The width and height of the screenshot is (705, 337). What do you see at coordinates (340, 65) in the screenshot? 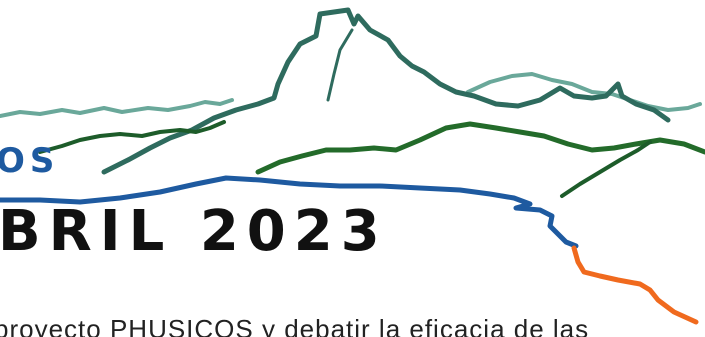
I see `ridge-line-dark-teal-inner` at bounding box center [340, 65].